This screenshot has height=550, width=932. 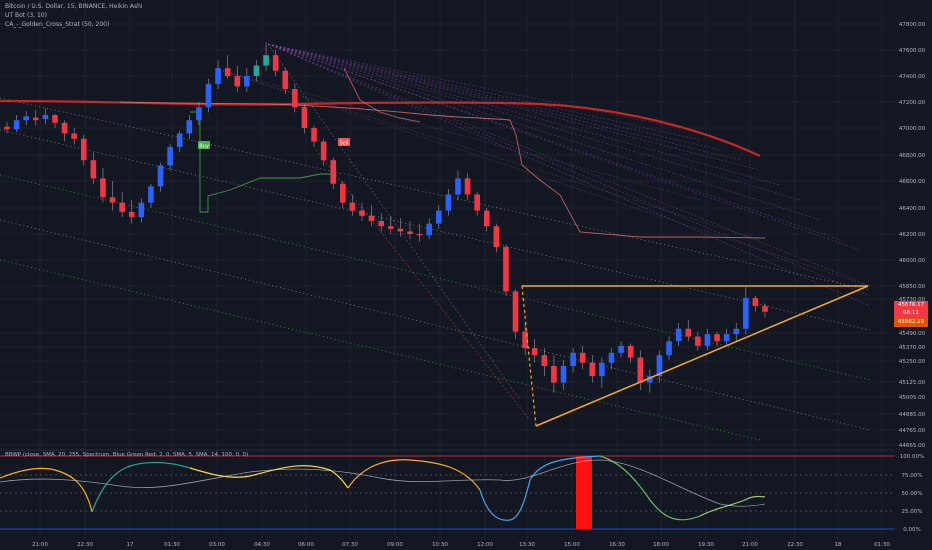 I want to click on buy-signal-text: Buy, so click(x=204, y=147).